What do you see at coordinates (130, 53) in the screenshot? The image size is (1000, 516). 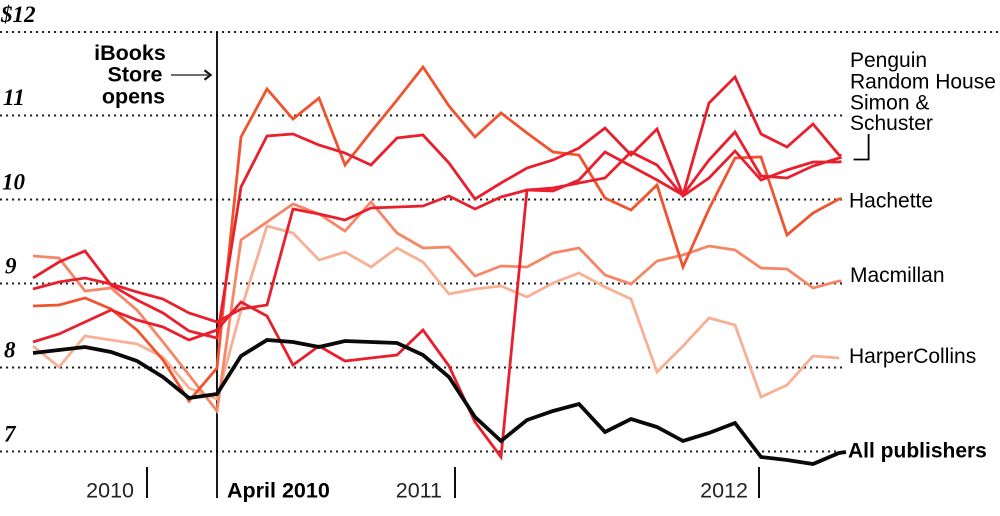 I see `svg-text: iBooks` at bounding box center [130, 53].